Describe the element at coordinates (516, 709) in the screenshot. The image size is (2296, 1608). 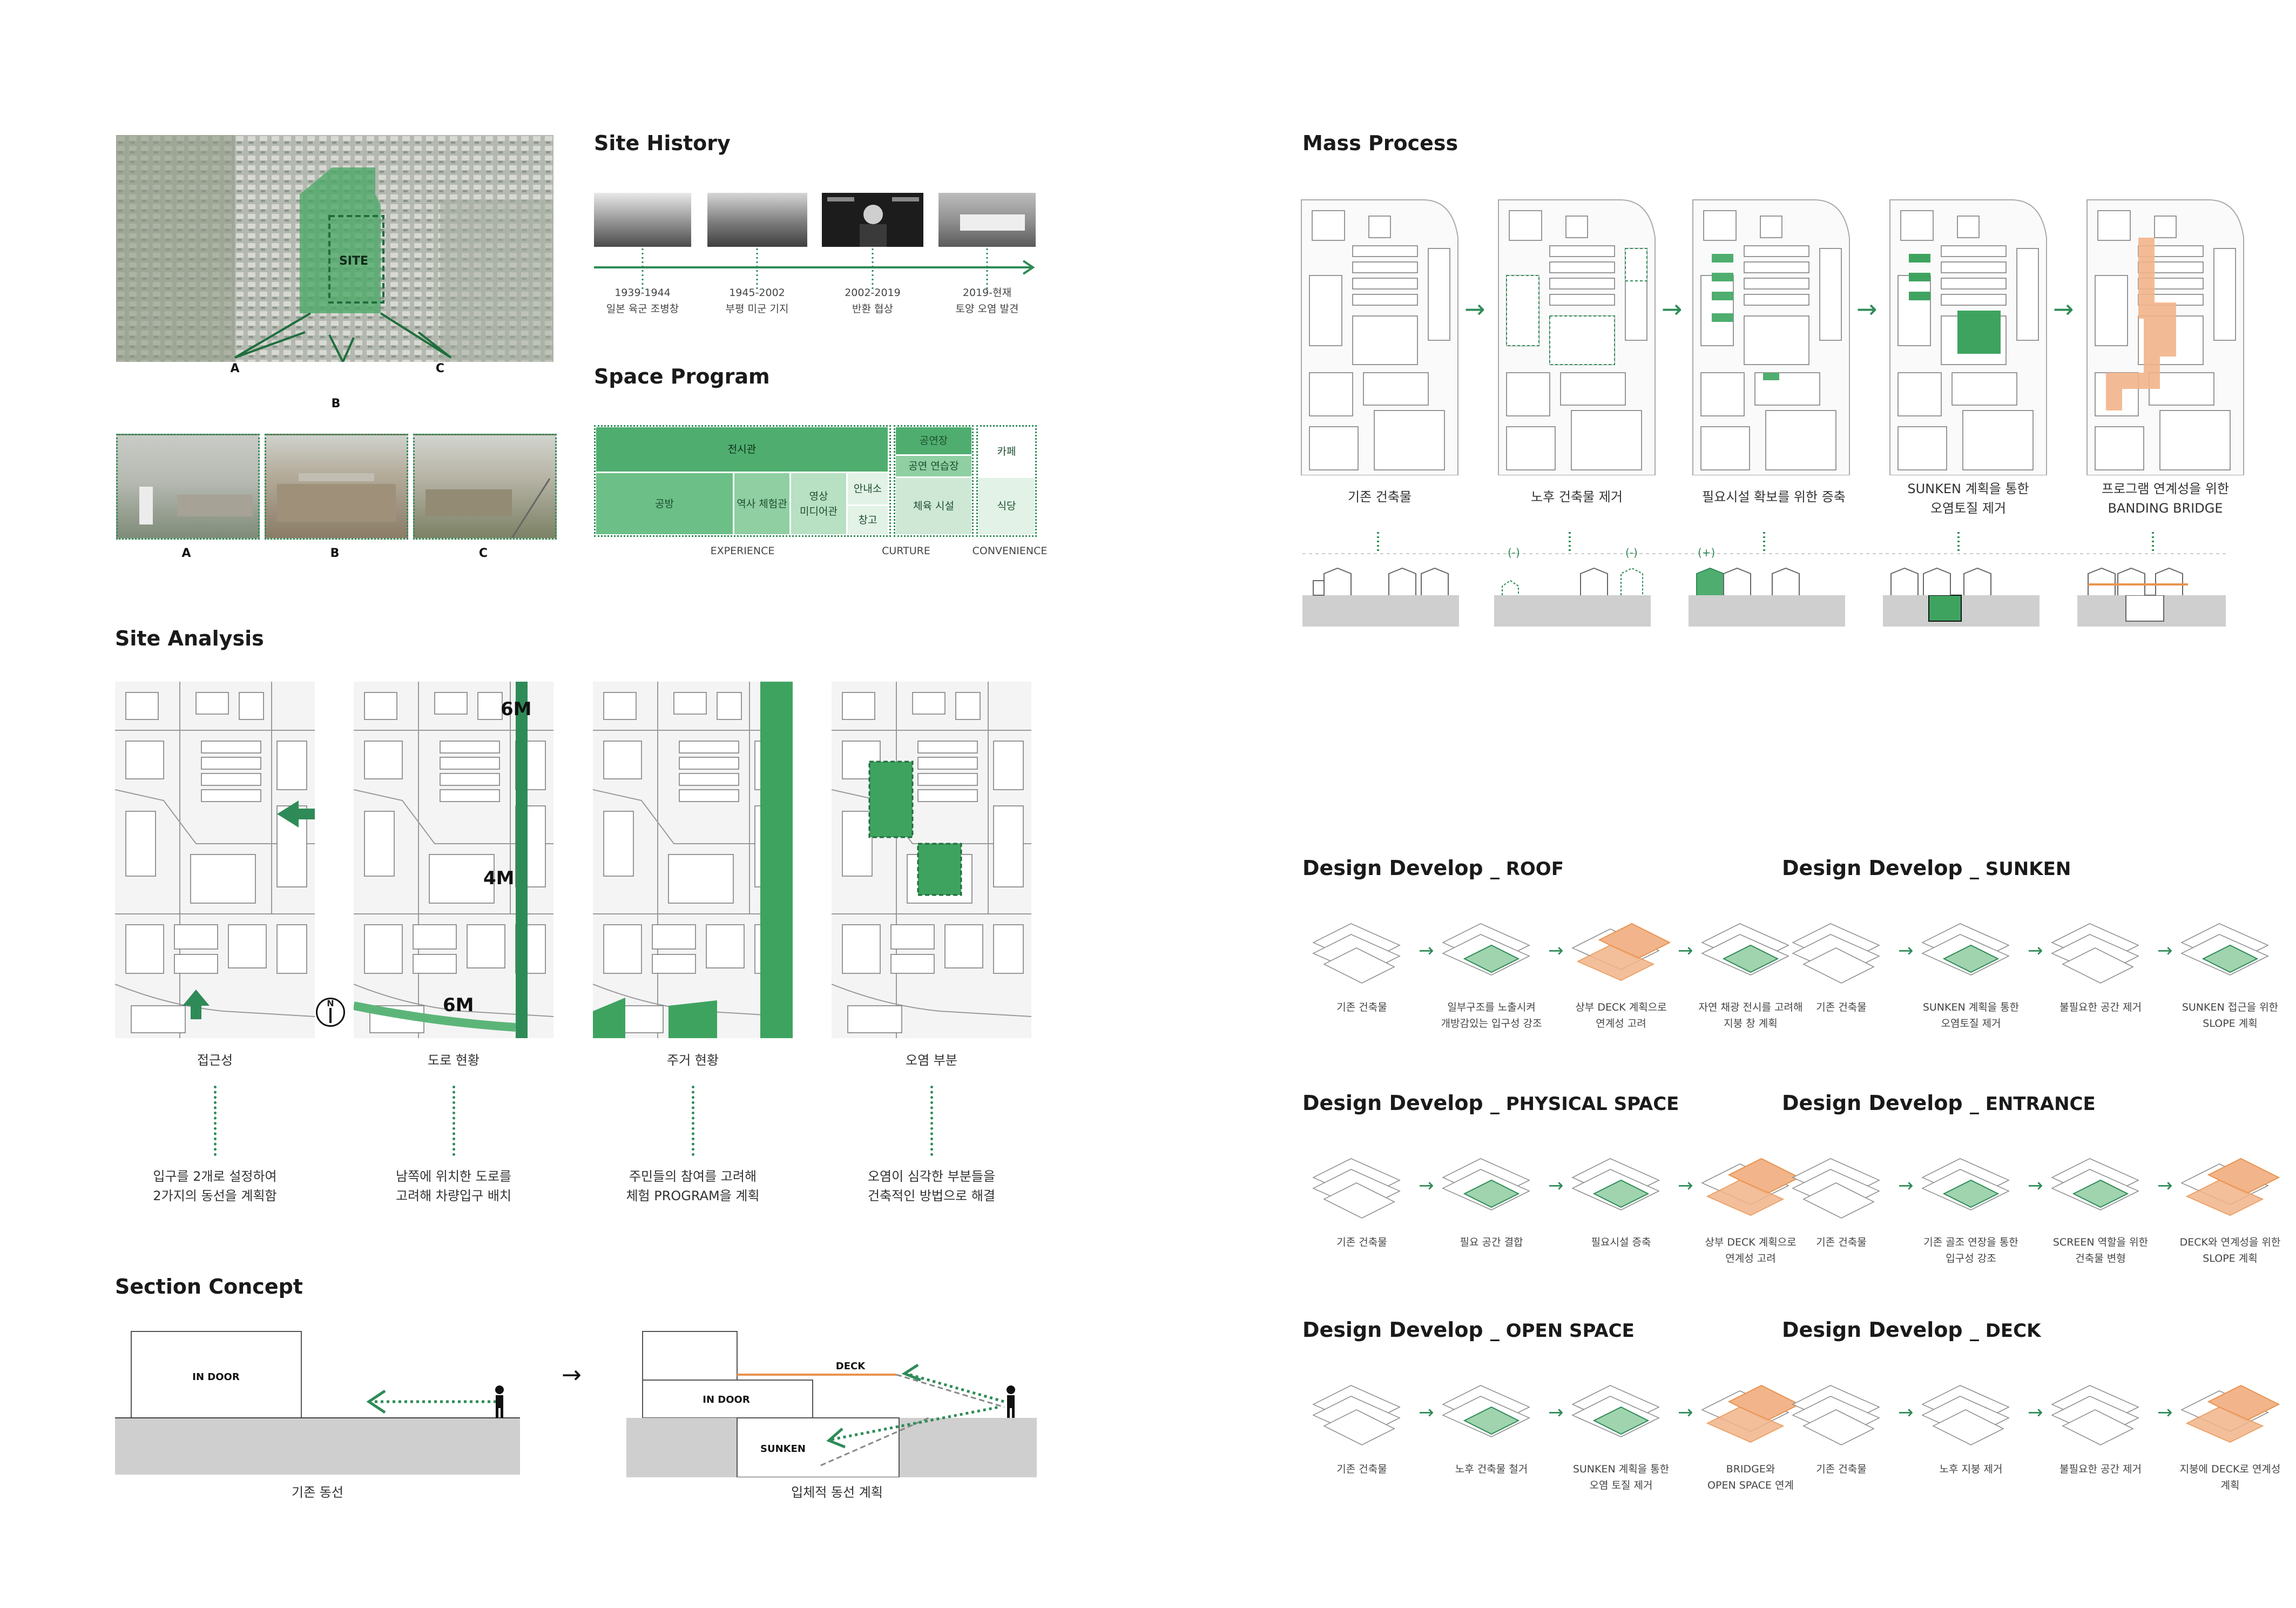
I see `road-width-6m-top: 6M` at that location.